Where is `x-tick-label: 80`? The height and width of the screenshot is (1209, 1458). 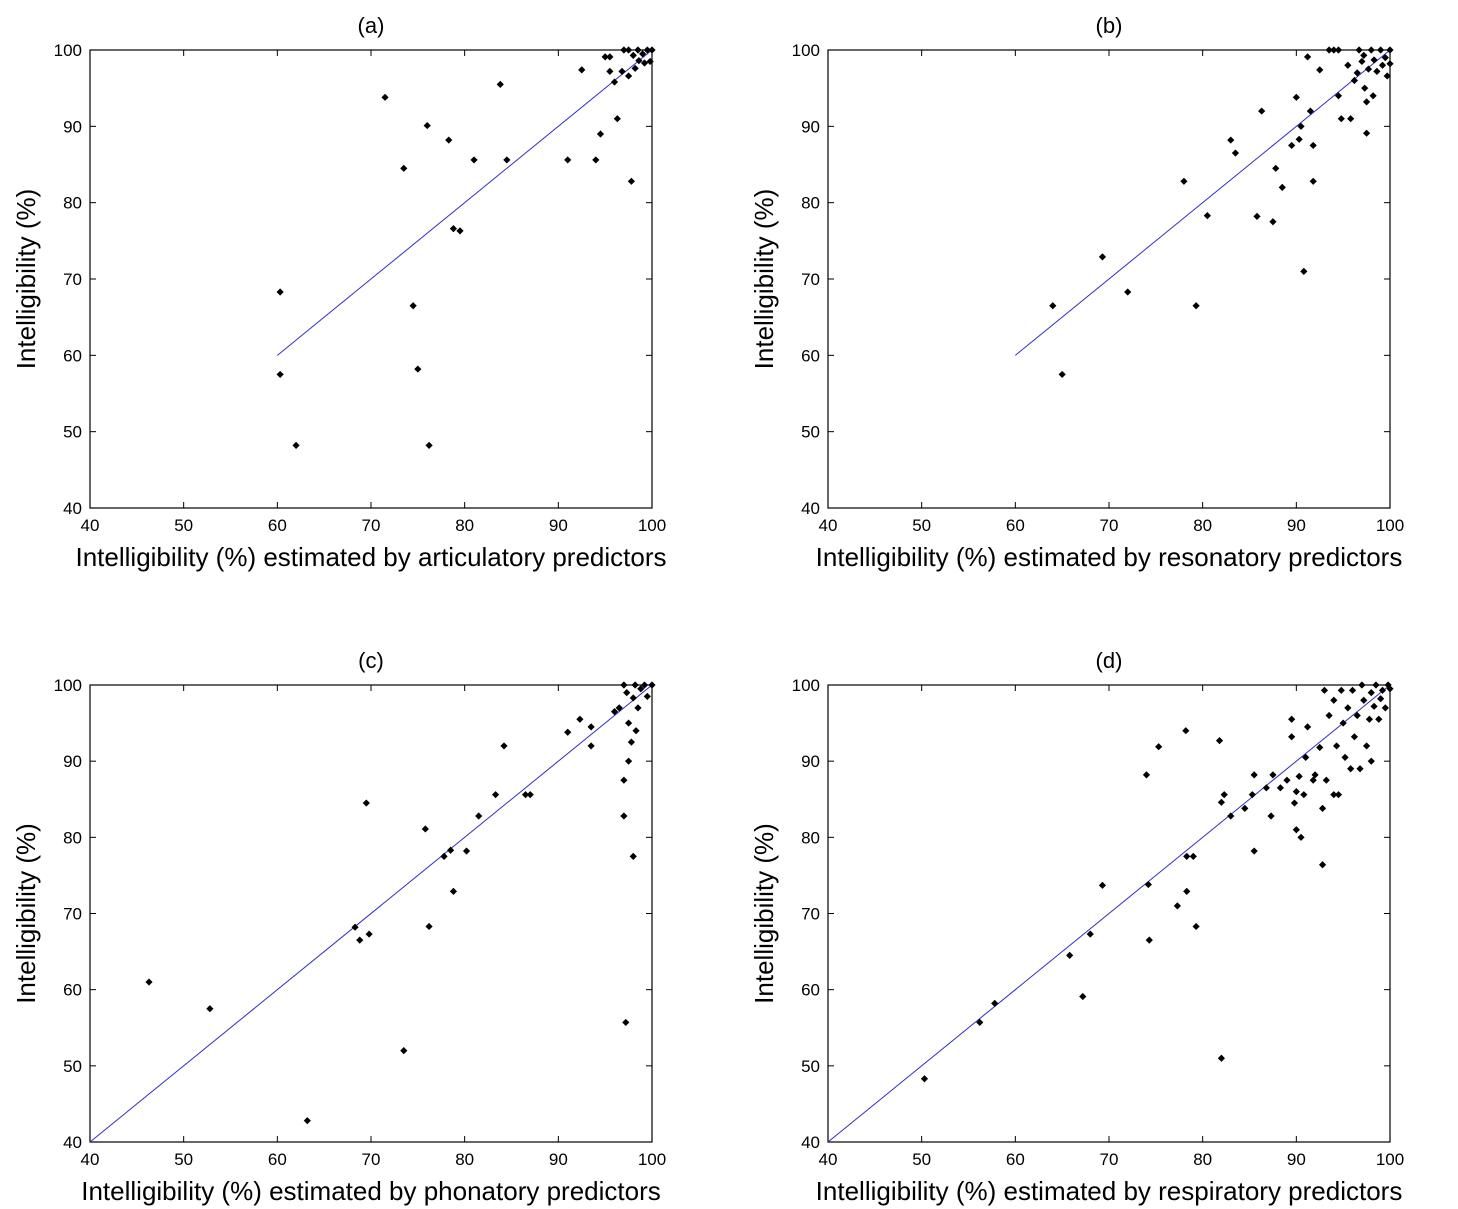
x-tick-label: 80 is located at coordinates (464, 525).